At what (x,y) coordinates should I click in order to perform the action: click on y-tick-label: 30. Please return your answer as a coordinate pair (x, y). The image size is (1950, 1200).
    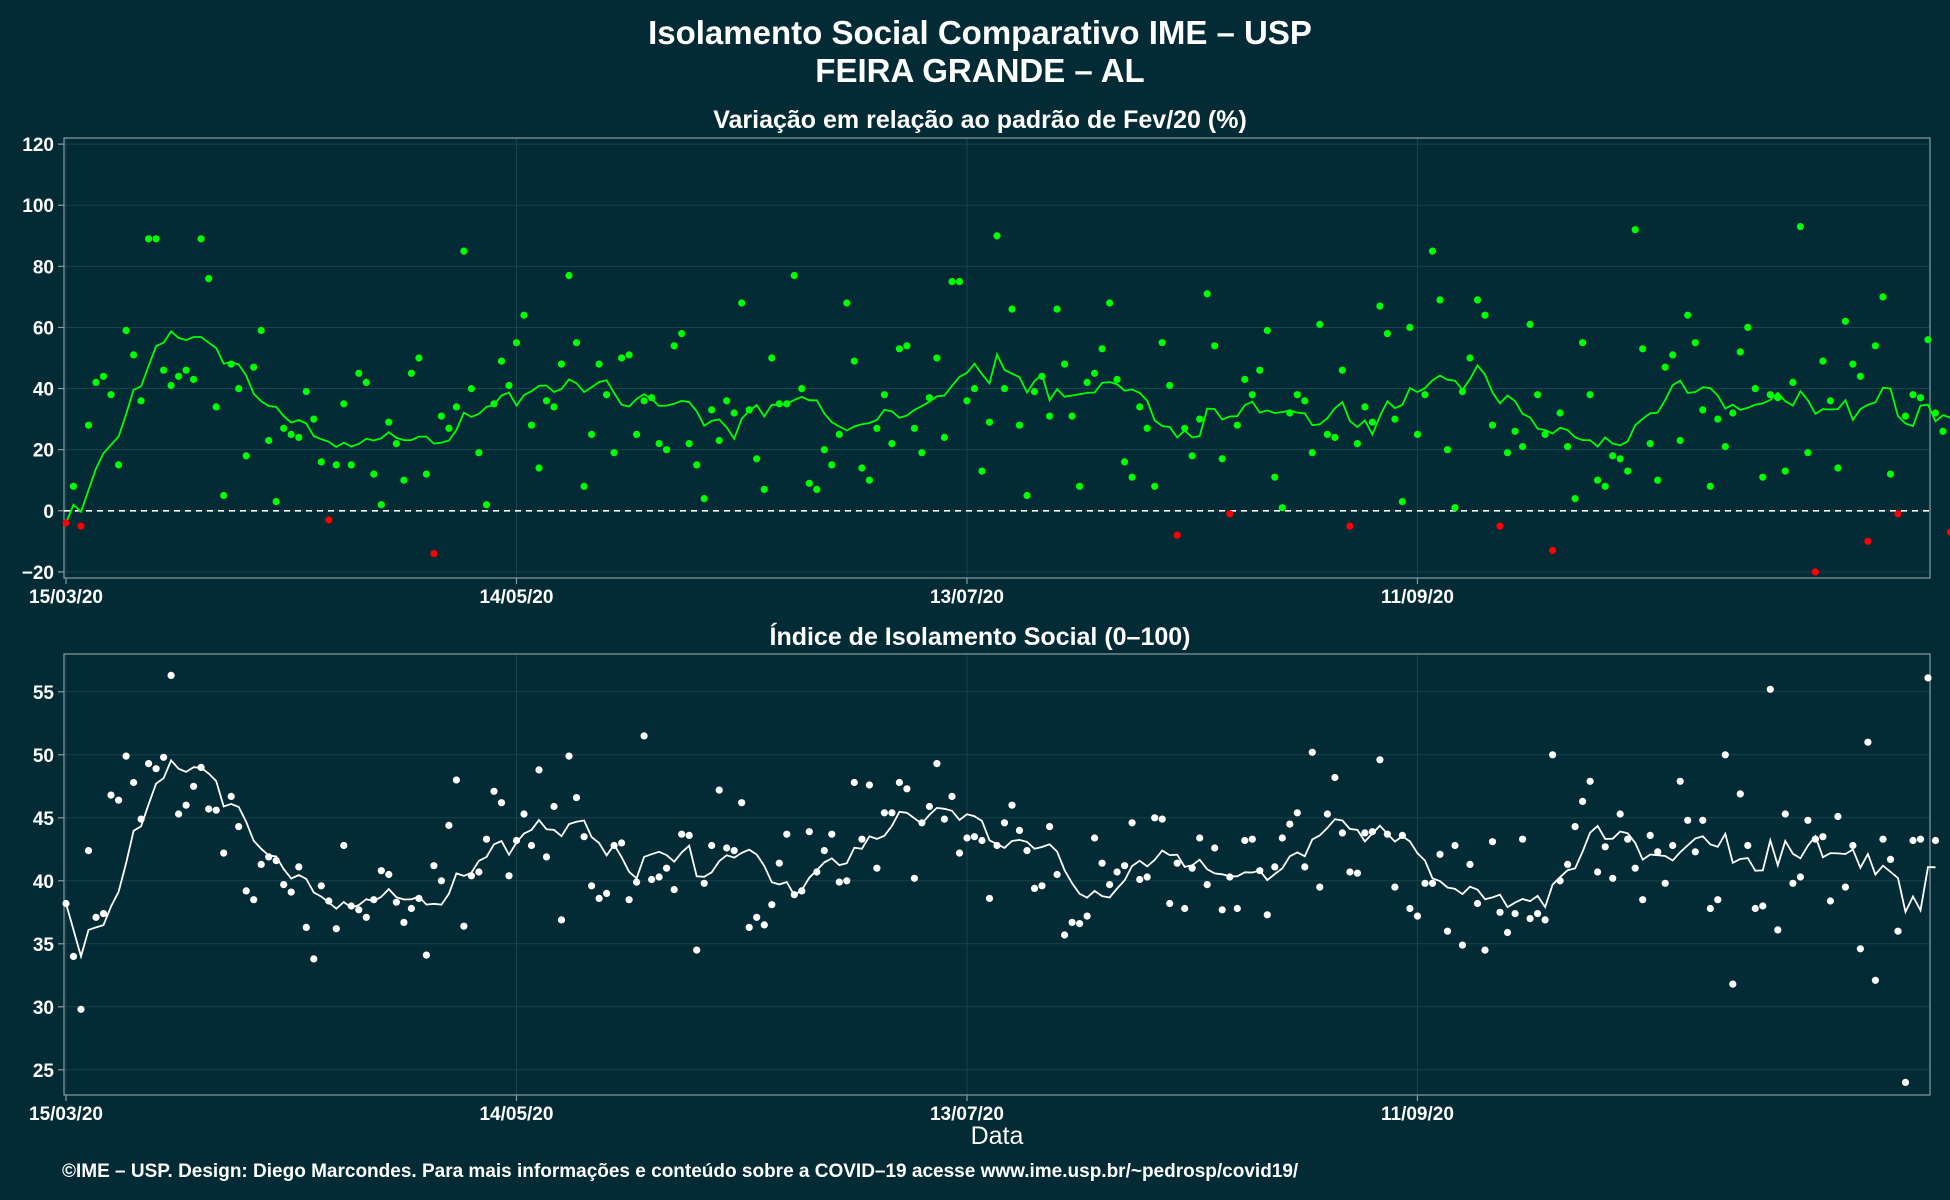
    Looking at the image, I should click on (43, 1008).